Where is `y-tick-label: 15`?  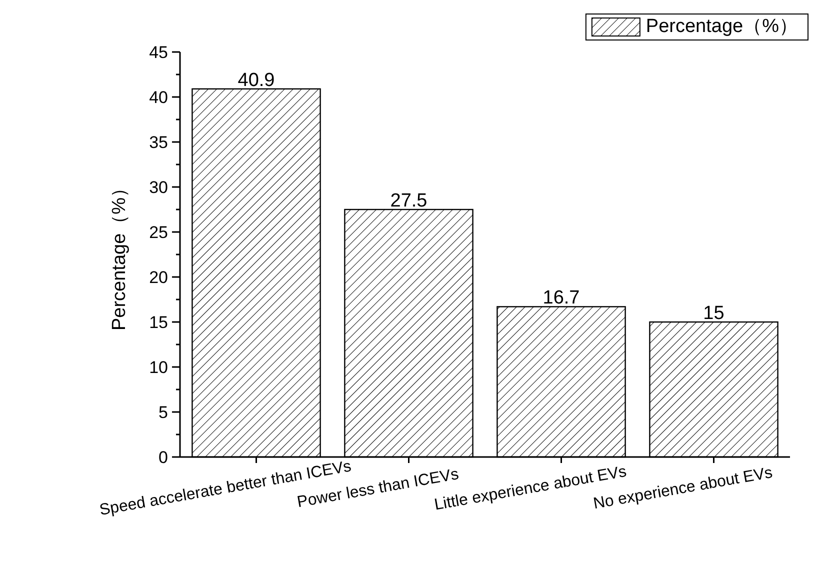
y-tick-label: 15 is located at coordinates (158, 322).